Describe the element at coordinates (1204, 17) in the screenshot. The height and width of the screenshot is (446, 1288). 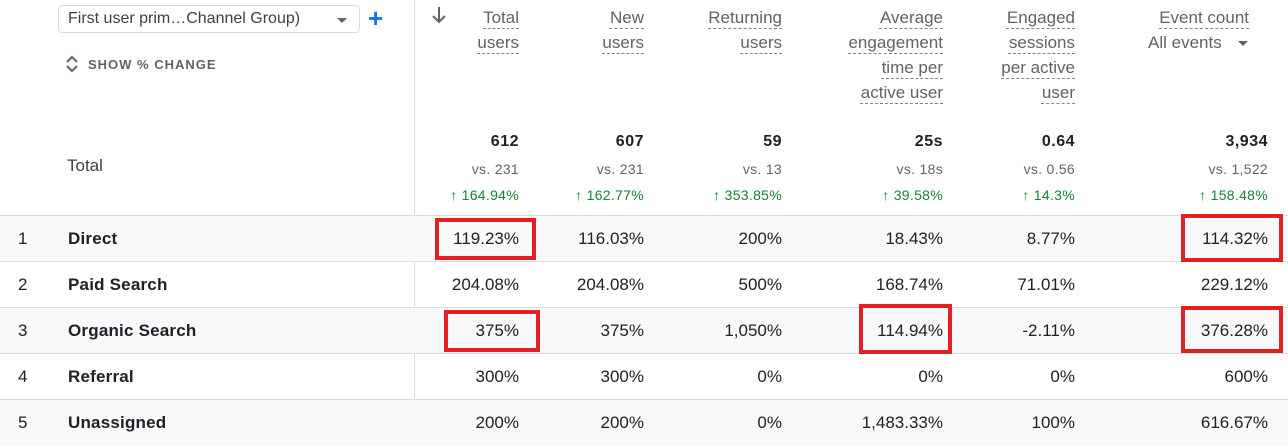
I see `column-header-event-count: Event count` at that location.